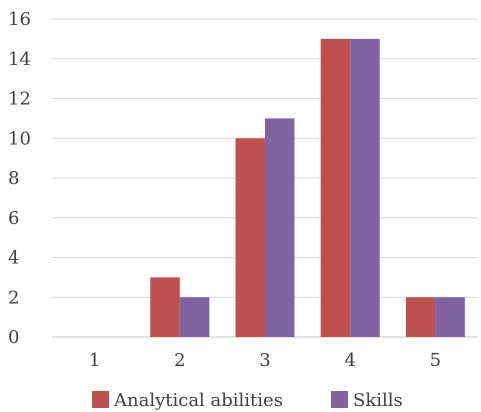 This screenshot has width=481, height=412. I want to click on legend-label: Skills, so click(378, 400).